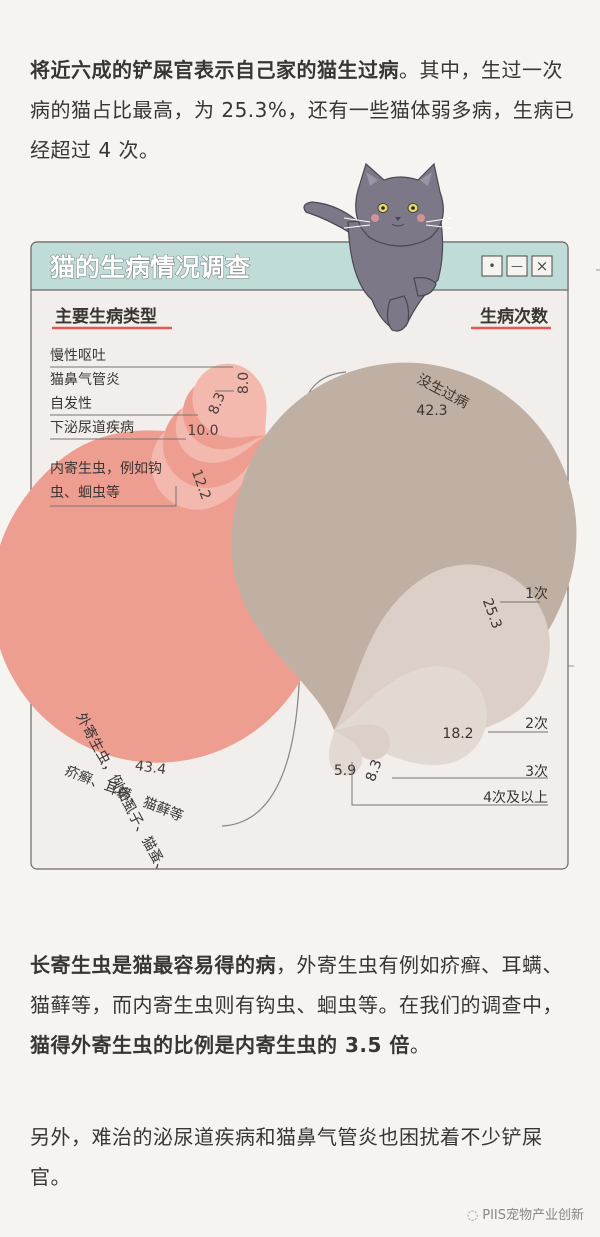 This screenshot has width=600, height=1237. I want to click on count-value-label: 42.3, so click(431, 411).